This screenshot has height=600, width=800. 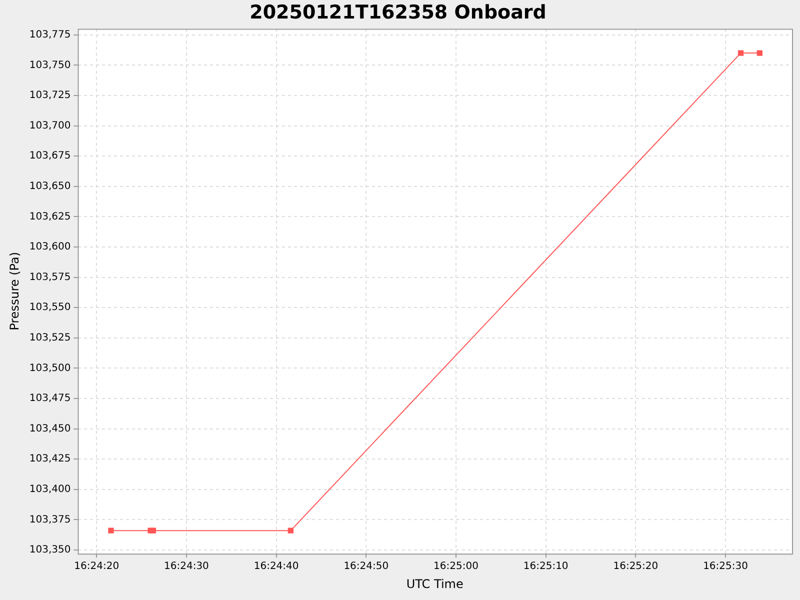 What do you see at coordinates (398, 12) in the screenshot?
I see `chart-title: 20250121T162358 Onboard` at bounding box center [398, 12].